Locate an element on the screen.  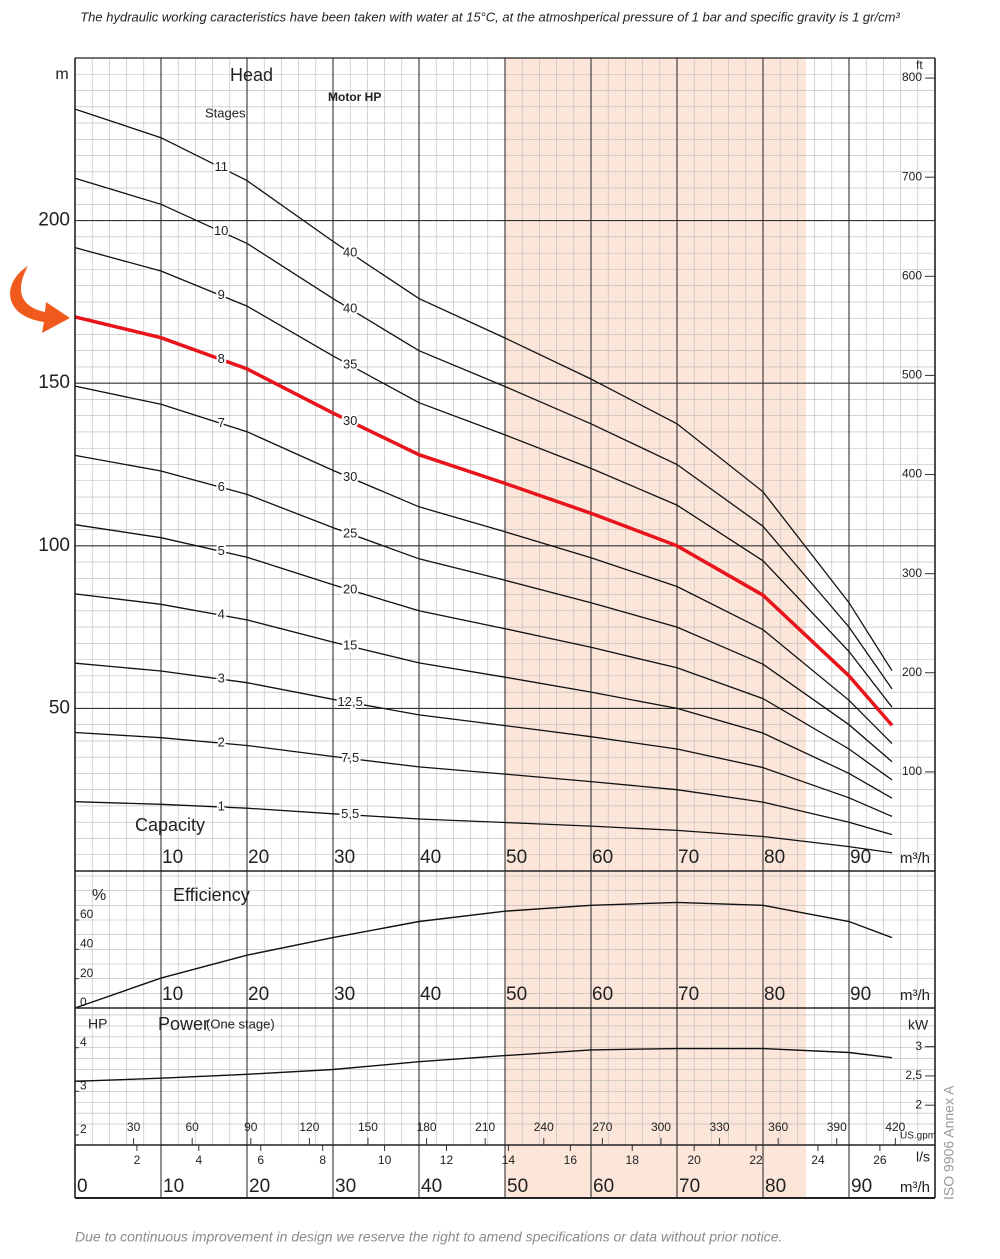
y-axis-unit: HP is located at coordinates (97, 1024).